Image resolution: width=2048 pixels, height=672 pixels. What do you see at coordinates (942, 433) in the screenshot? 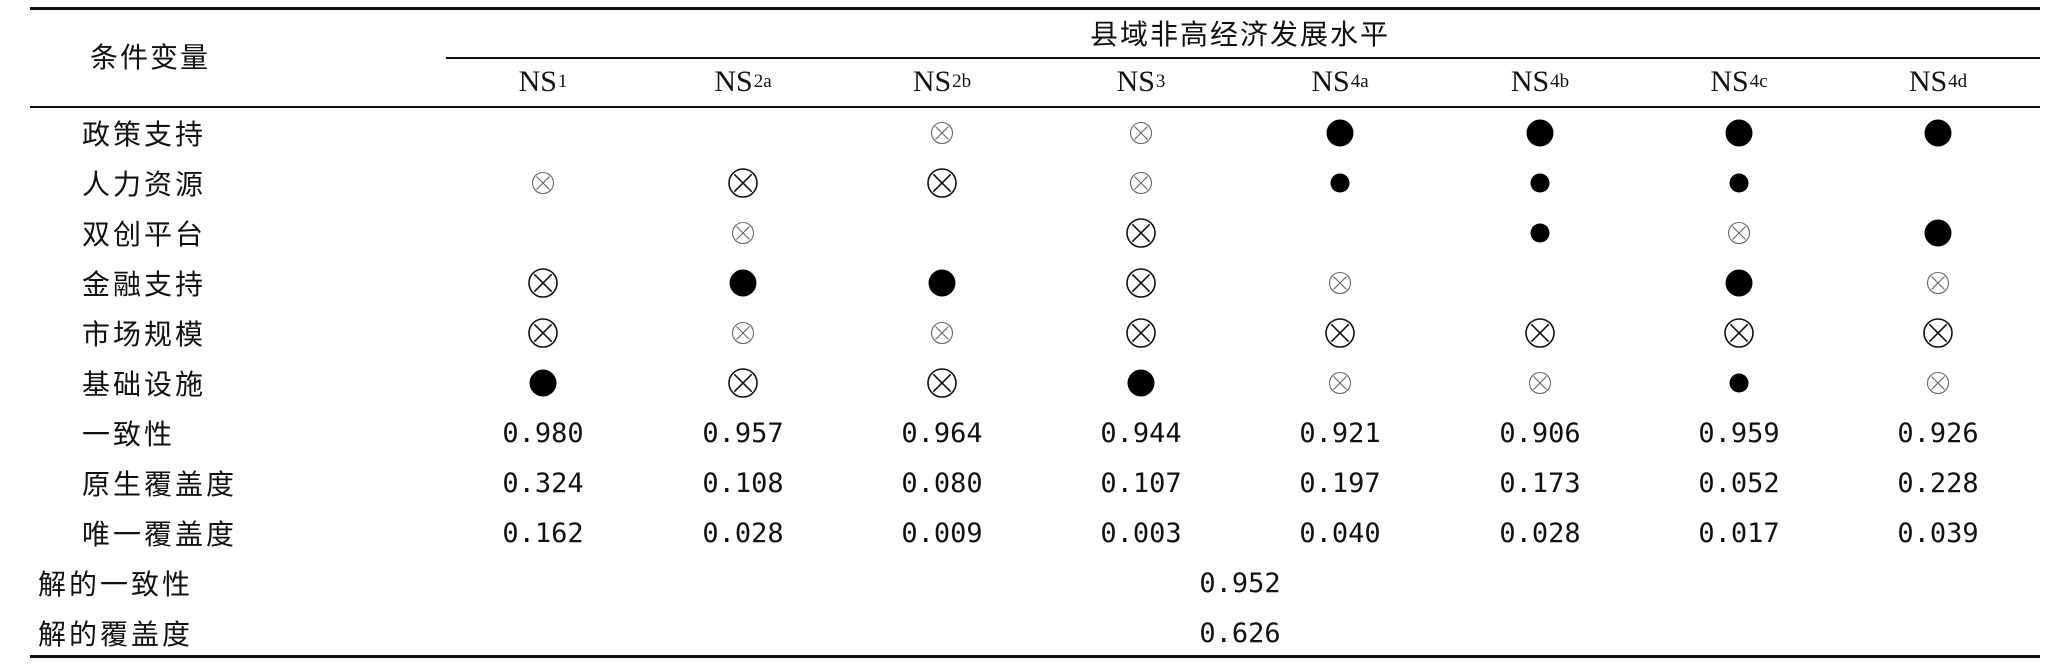
I see `metric-value: 0.964` at bounding box center [942, 433].